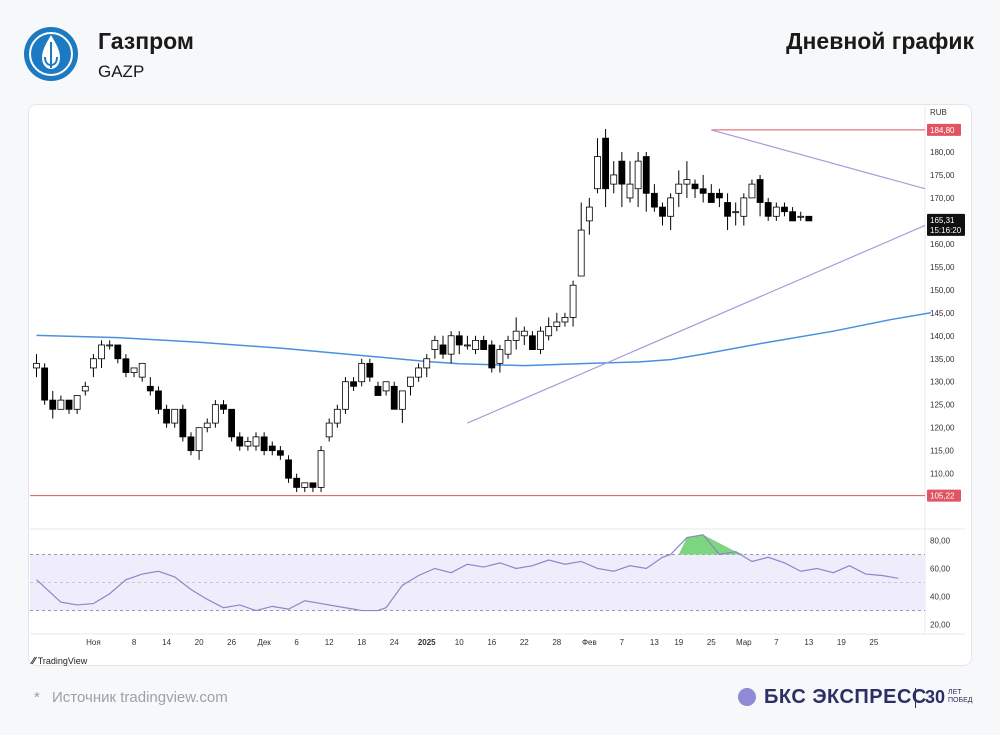  Describe the element at coordinates (146, 41) in the screenshot. I see `company-title: Газпром` at that location.